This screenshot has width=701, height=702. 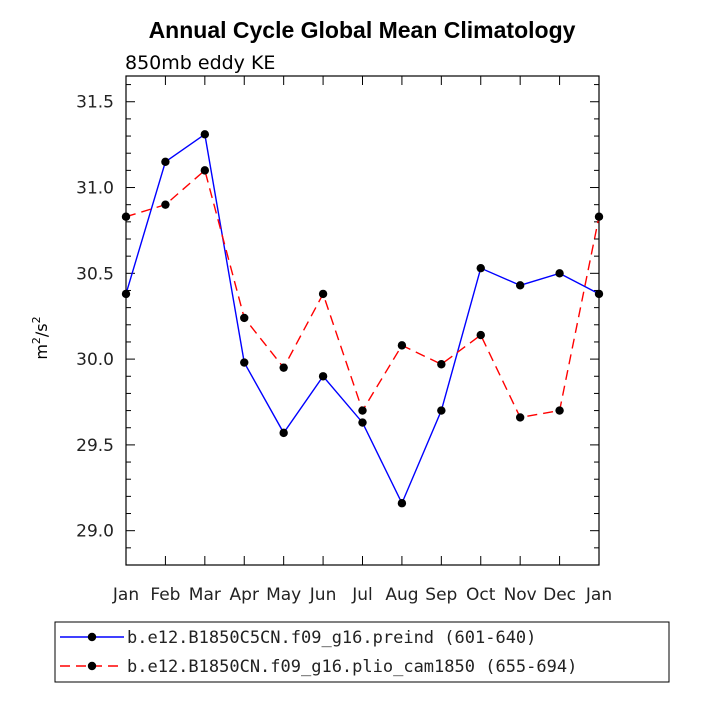 I want to click on y-tick-label: 30.0, so click(x=95, y=360).